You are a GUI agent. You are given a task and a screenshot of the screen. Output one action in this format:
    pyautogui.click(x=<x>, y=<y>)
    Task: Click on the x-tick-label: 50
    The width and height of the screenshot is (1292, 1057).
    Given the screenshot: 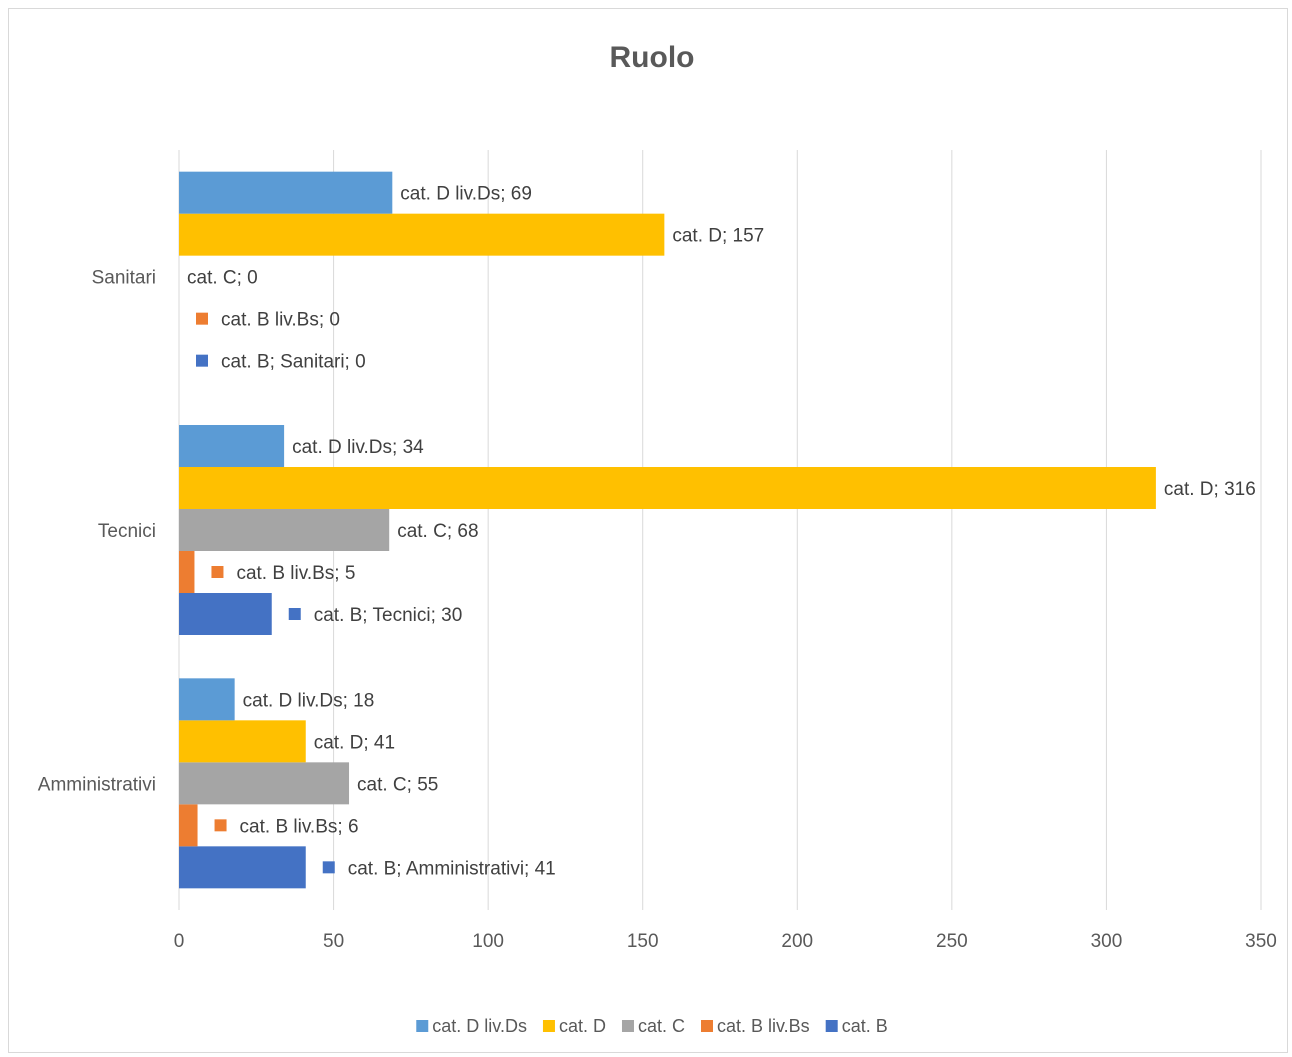 What is the action you would take?
    pyautogui.click(x=333, y=941)
    